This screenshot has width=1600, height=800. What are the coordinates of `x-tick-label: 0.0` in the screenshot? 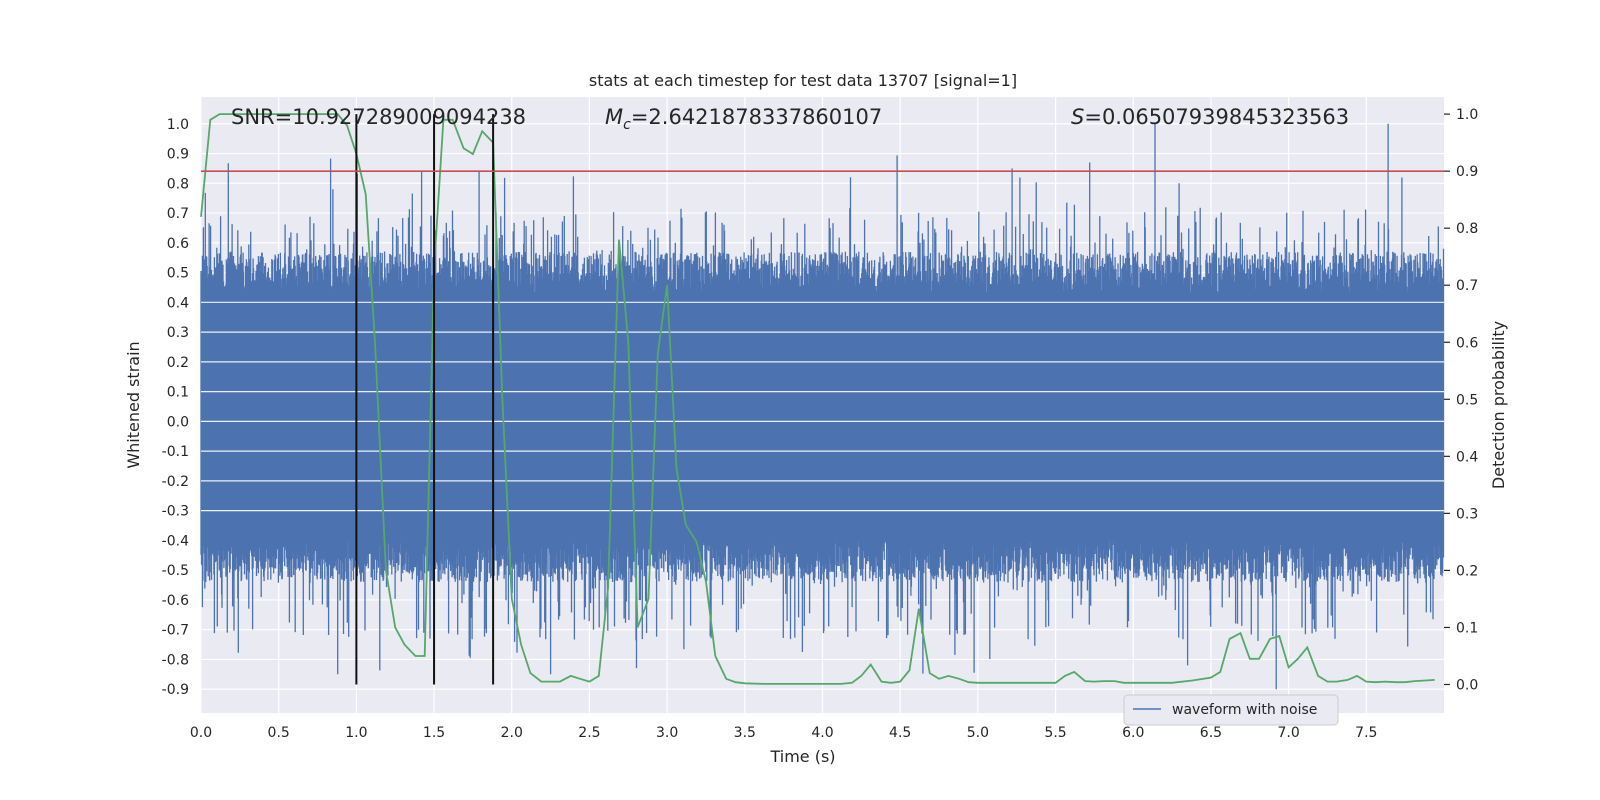 It's located at (201, 733).